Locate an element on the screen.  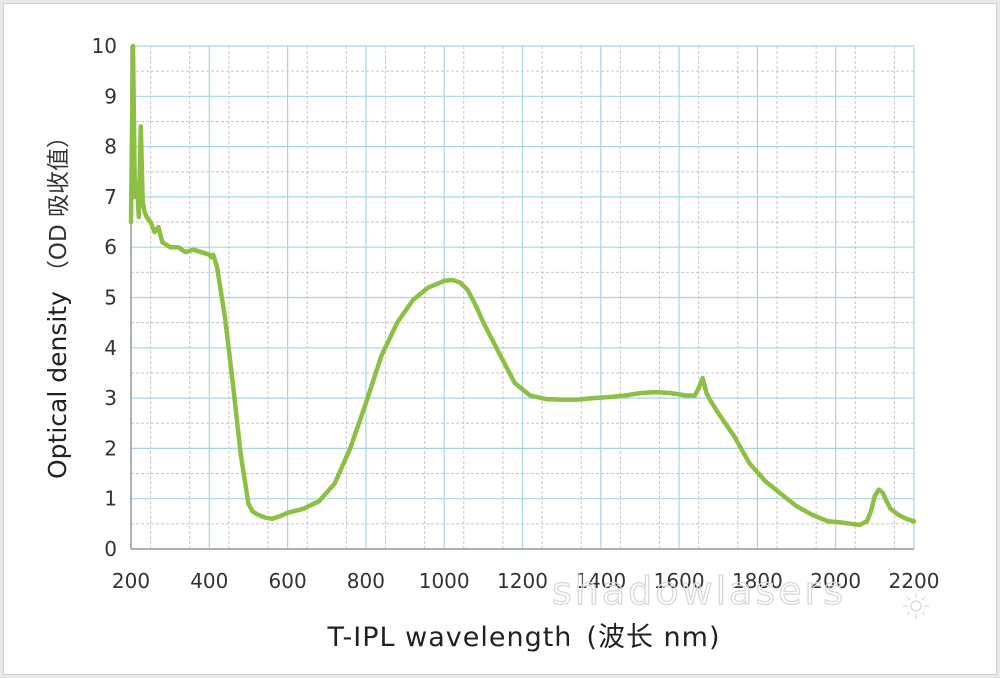
x-tick-label: 800 is located at coordinates (366, 581).